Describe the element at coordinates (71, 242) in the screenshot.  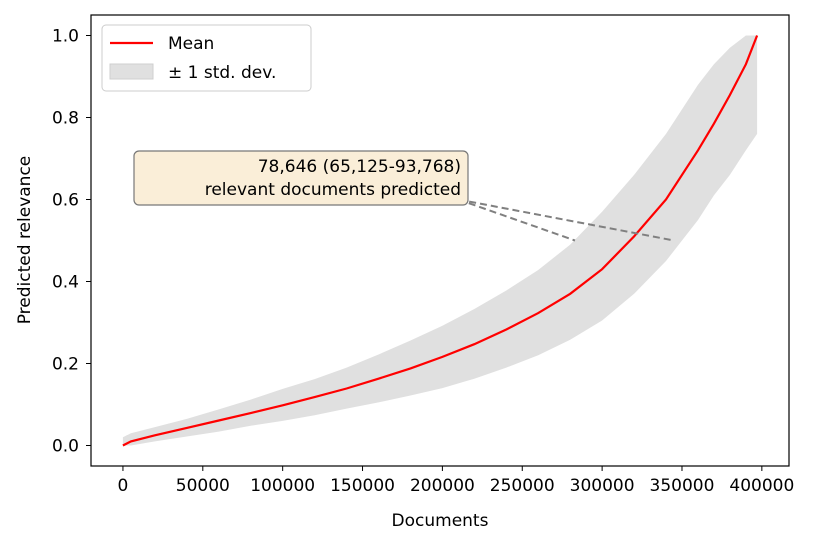
I see `y-axis-ticks: 0.0 0.2 0.4 0.6 0.8 1.0` at that location.